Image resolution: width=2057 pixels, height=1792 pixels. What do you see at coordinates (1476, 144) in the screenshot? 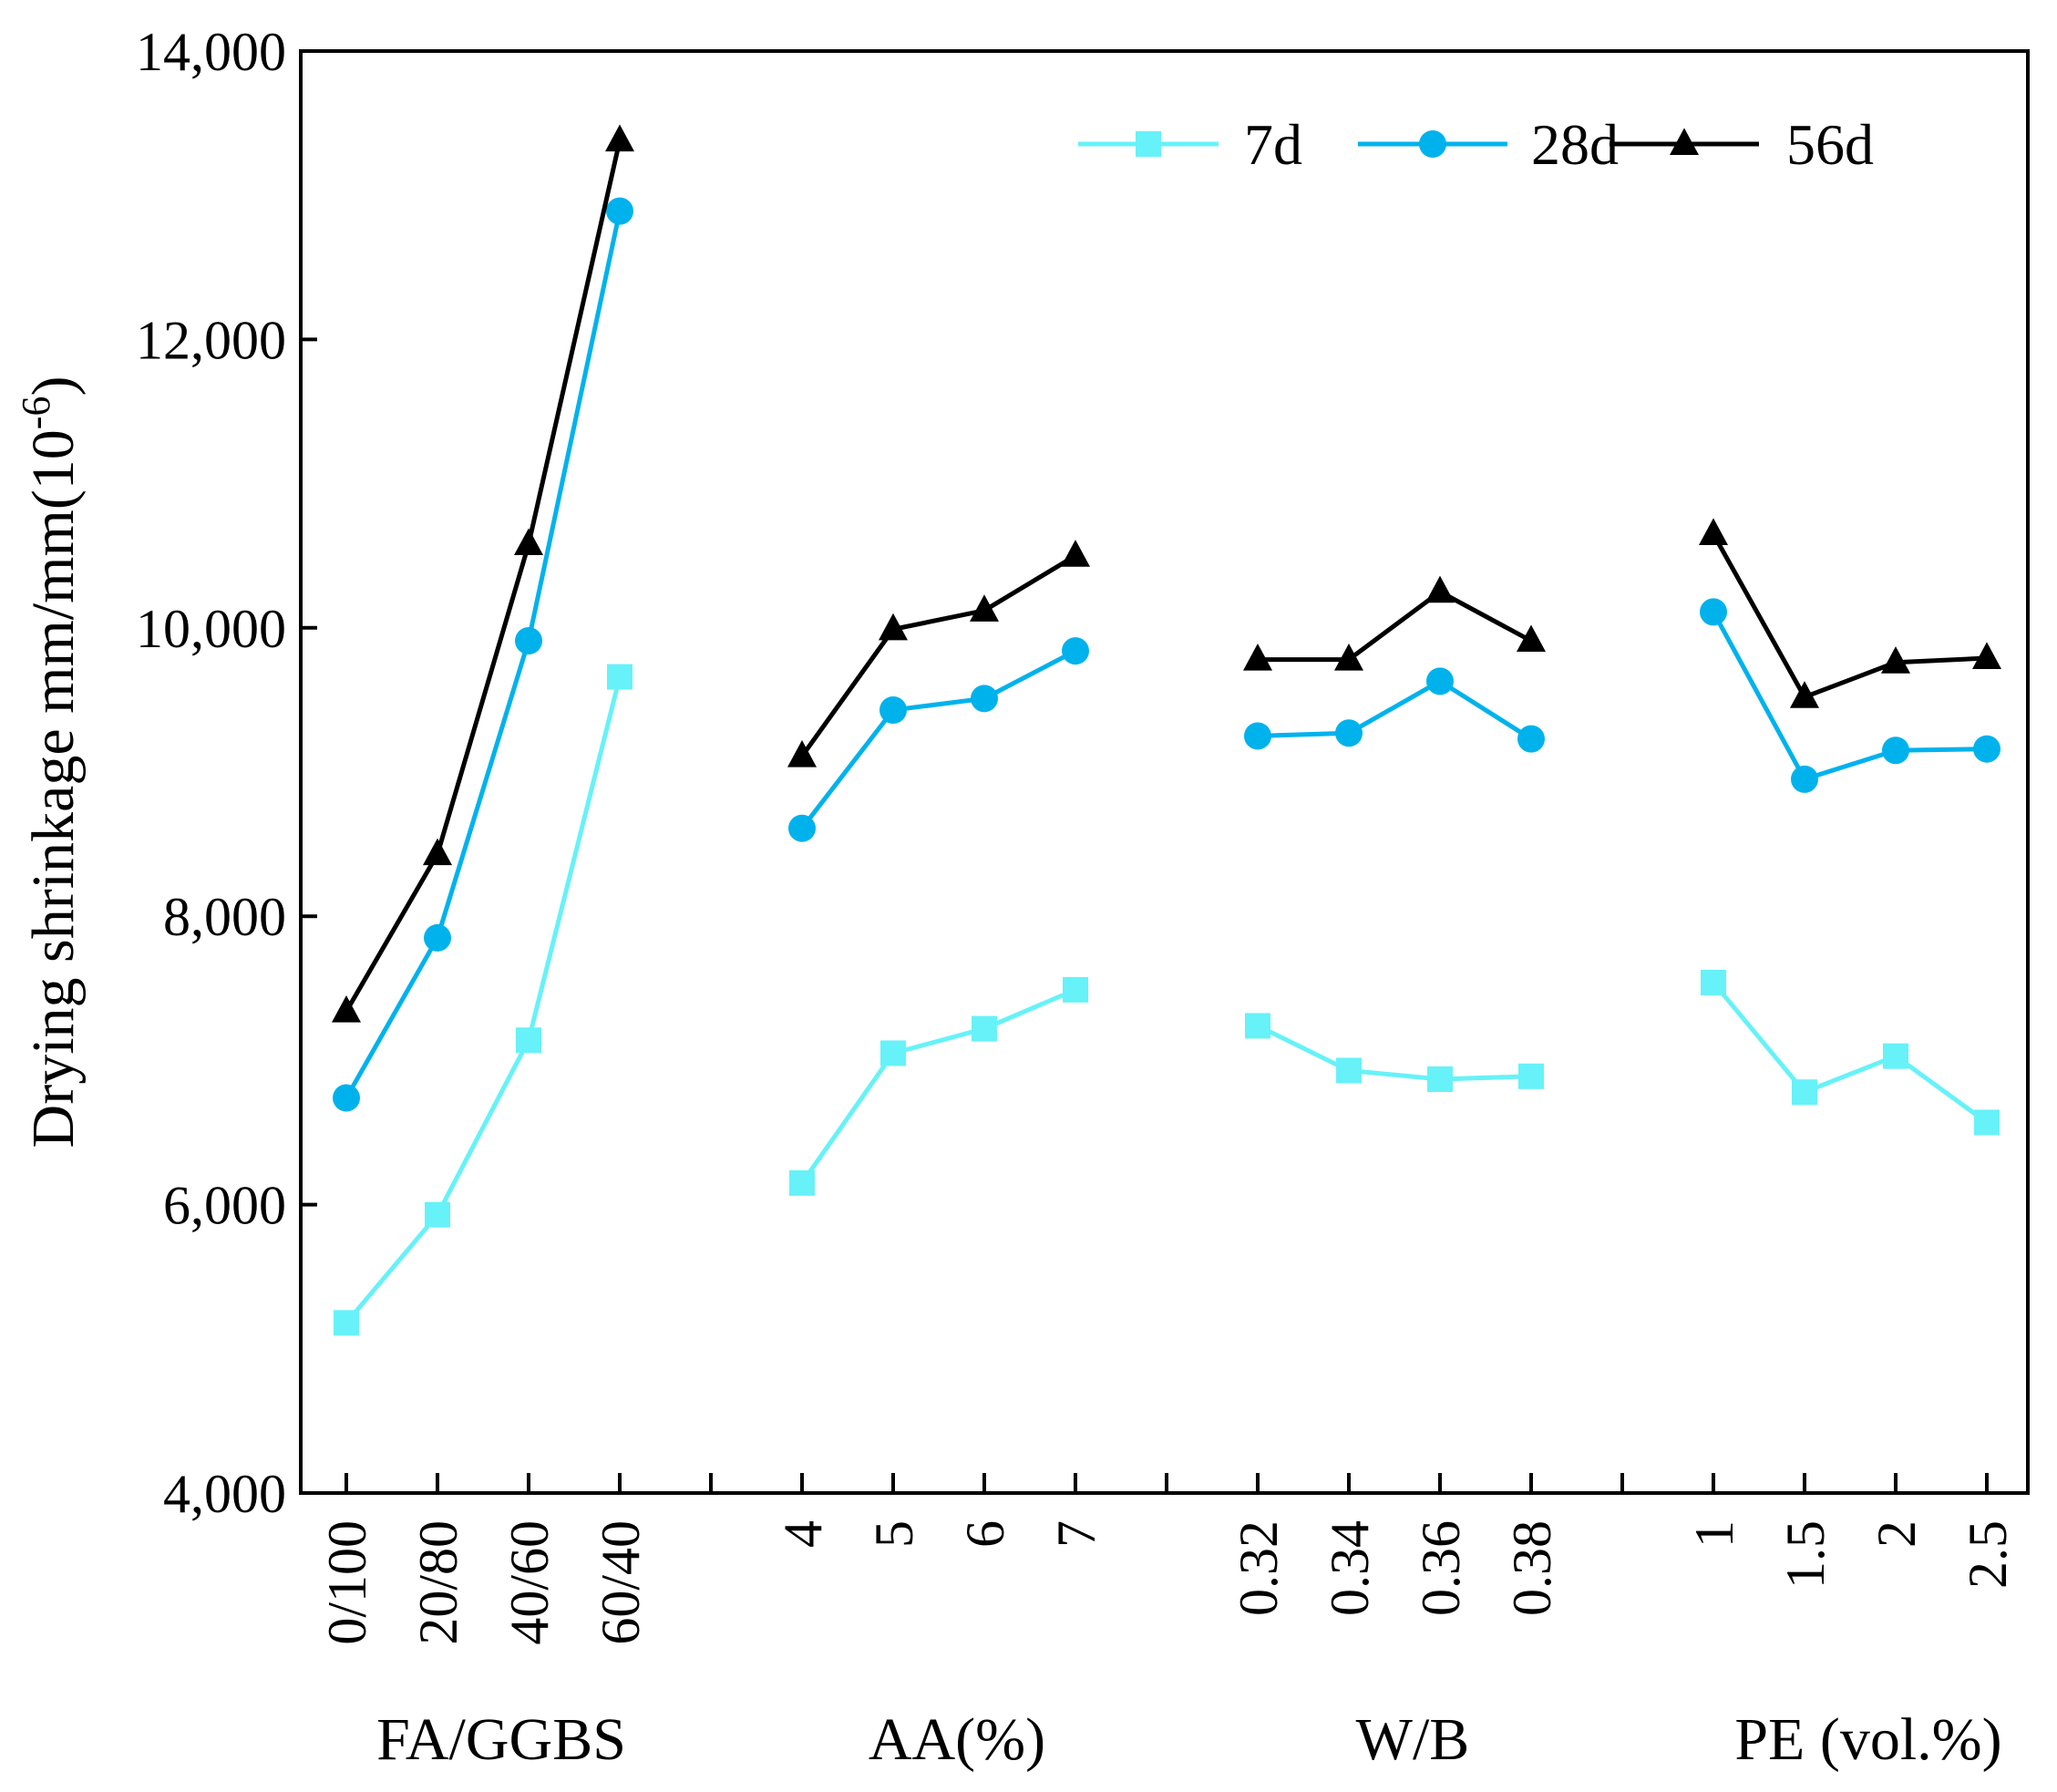
I see `legend: 7d 28d 56d` at bounding box center [1476, 144].